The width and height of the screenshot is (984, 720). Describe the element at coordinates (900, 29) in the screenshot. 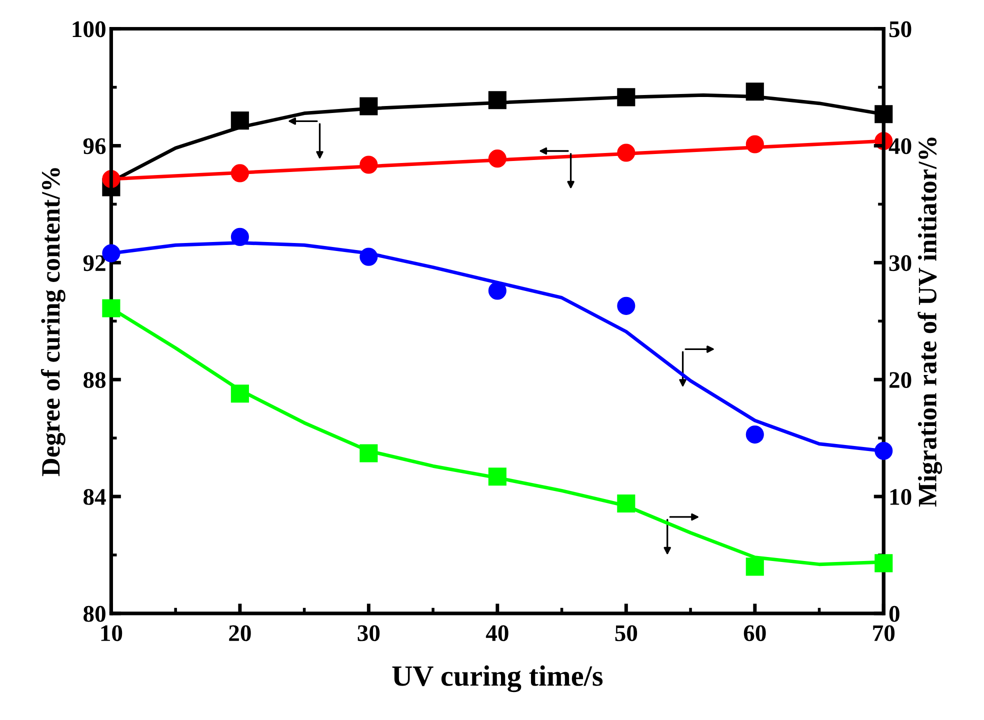

I see `y2-tick-label: 50` at that location.